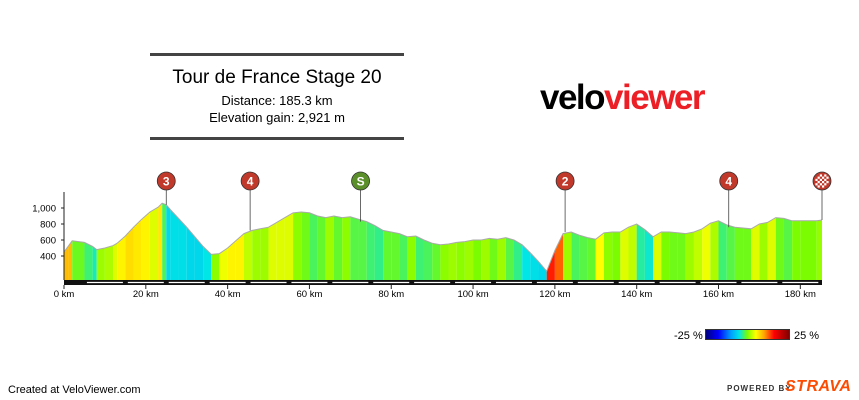 Image resolution: width=859 pixels, height=400 pixels. What do you see at coordinates (228, 294) in the screenshot?
I see `x-tick-label: 40 km` at bounding box center [228, 294].